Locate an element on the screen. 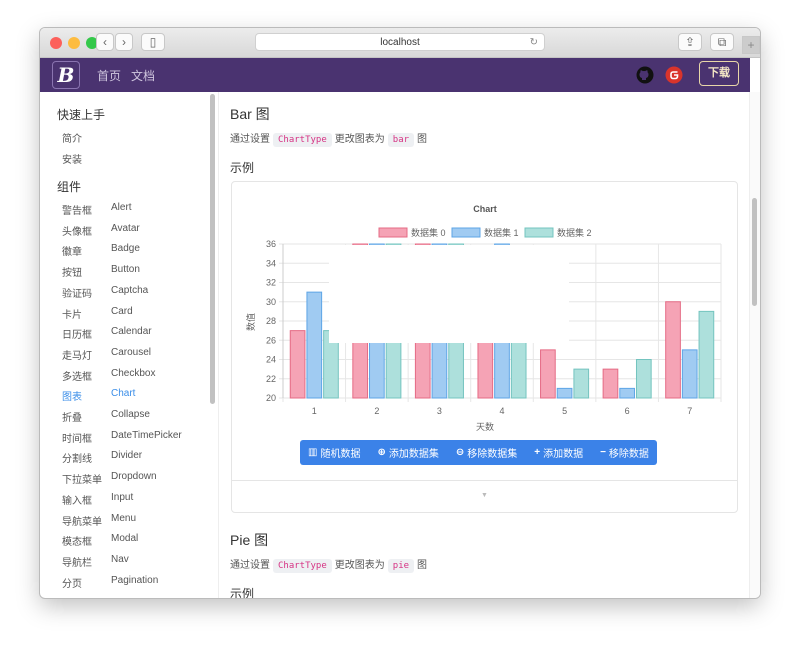 This screenshot has width=800, height=651. sidebar-item-button: 按钮 Button is located at coordinates (101, 271).